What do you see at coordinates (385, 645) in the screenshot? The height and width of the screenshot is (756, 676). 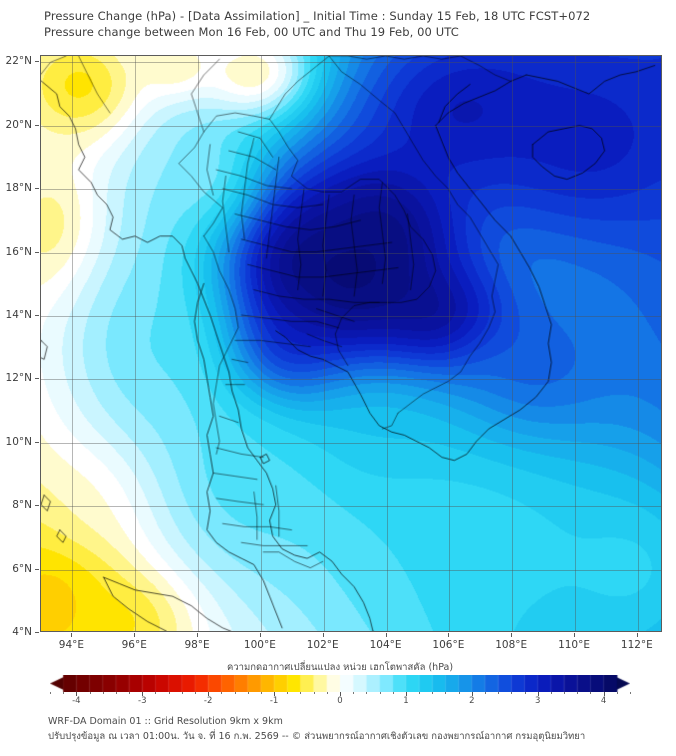 I see `x-tick-label: 104°E` at bounding box center [385, 645].